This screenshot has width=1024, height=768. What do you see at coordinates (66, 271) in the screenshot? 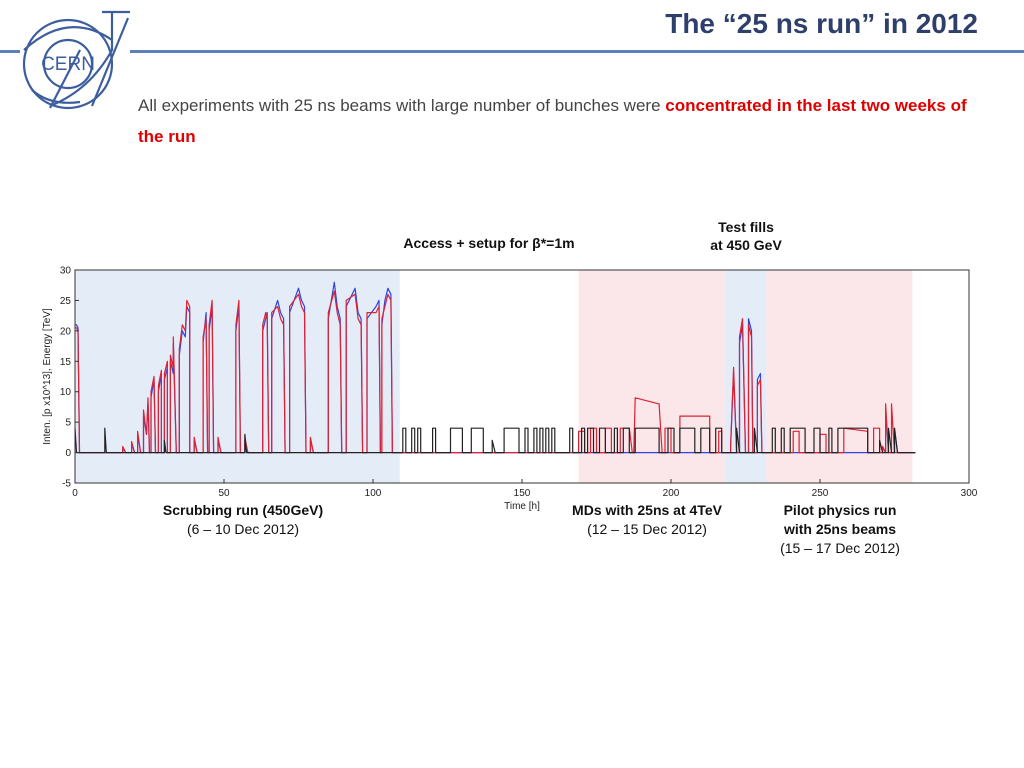
I see `y-tick-label-30: 30` at bounding box center [66, 271].